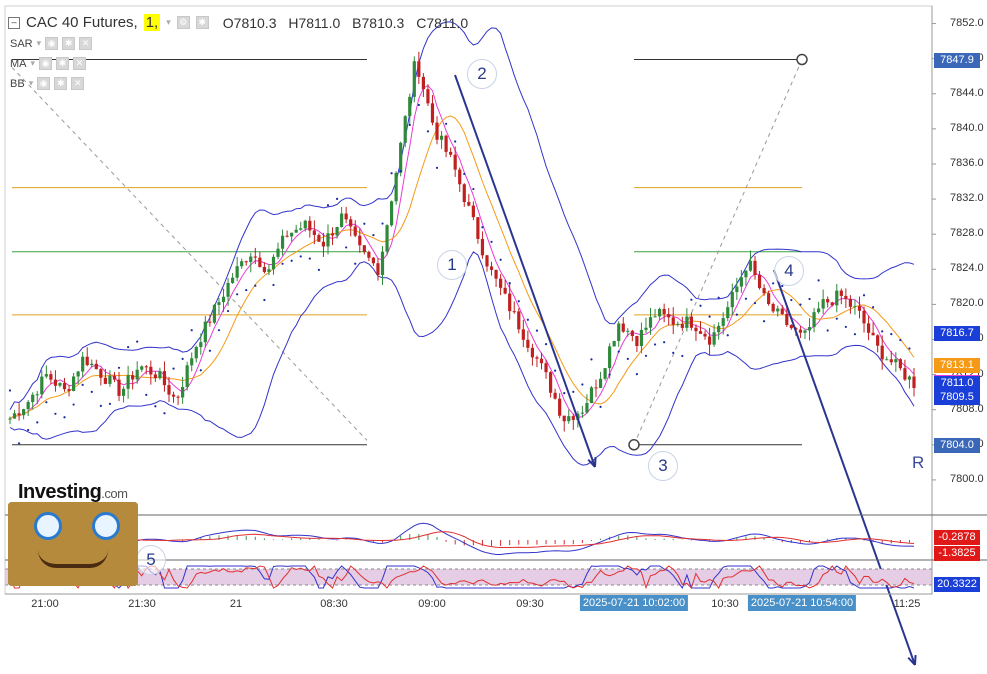 The width and height of the screenshot is (987, 674). What do you see at coordinates (967, 162) in the screenshot?
I see `y-tick-label: 7836.0` at bounding box center [967, 162].